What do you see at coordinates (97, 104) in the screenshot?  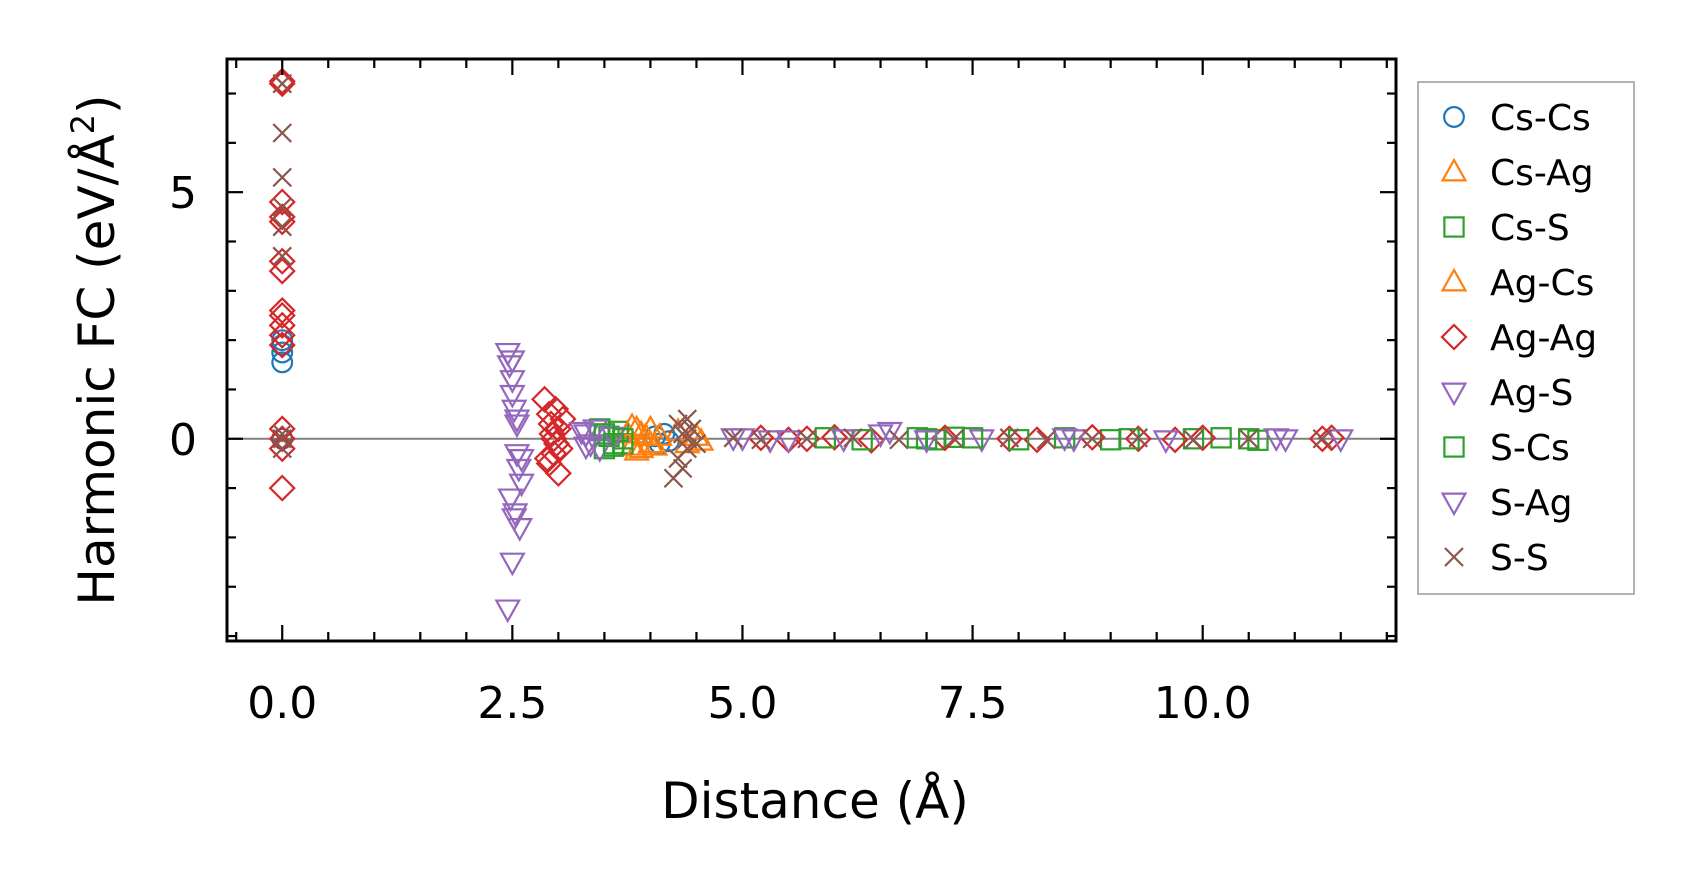 I see `y-axis-title-close: )` at bounding box center [97, 104].